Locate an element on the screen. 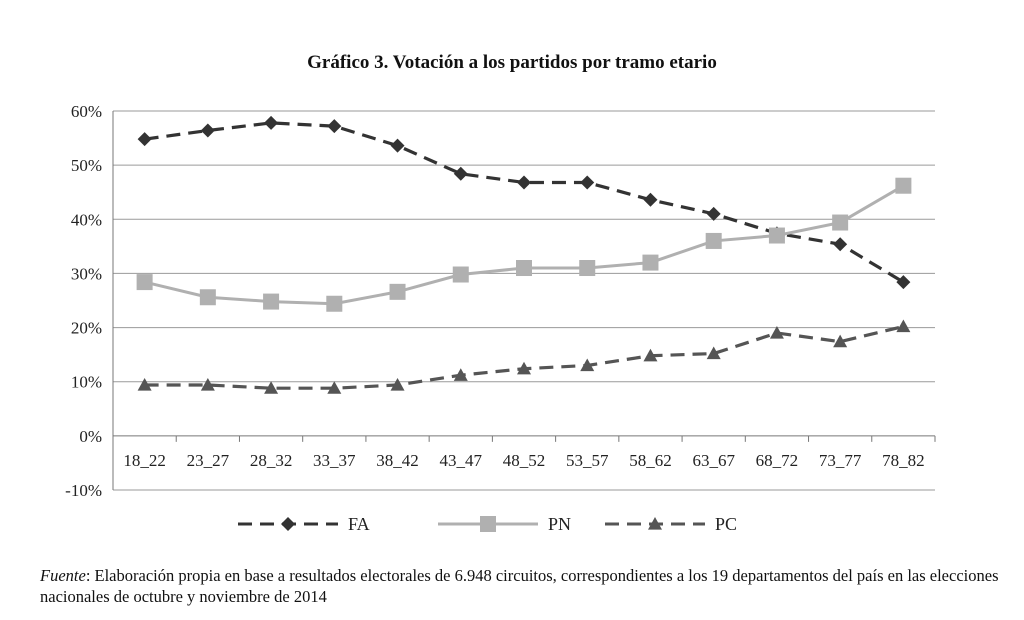 This screenshot has height=620, width=1024. x-tick-label: 23_27 is located at coordinates (208, 460).